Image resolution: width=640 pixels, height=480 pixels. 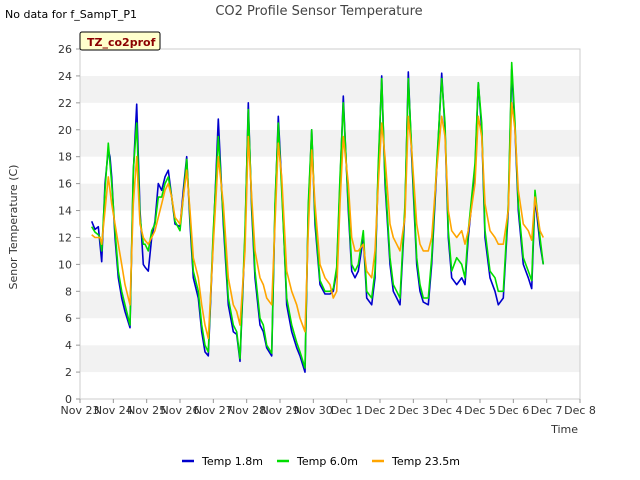 I want to click on y-tick-label: 6, so click(x=68, y=318).